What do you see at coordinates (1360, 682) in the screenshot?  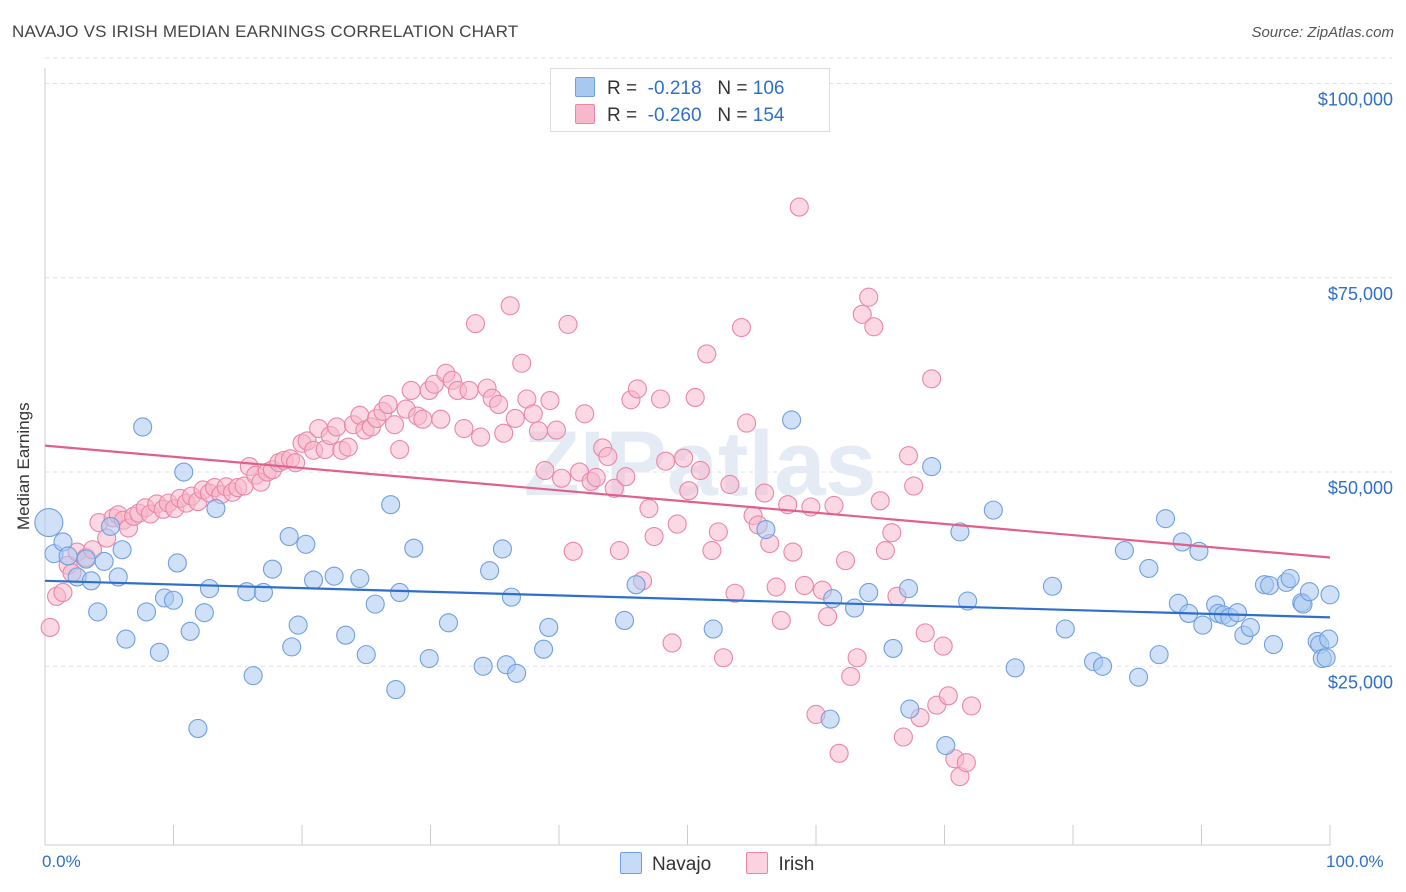 I see `y-tick-label: $25,000` at bounding box center [1360, 682].